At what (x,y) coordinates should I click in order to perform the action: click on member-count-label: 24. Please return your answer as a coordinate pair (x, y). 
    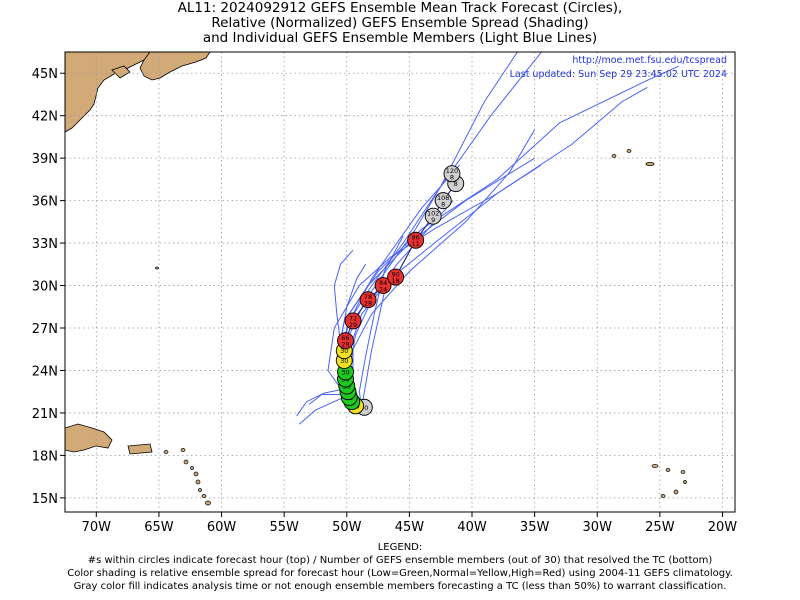
    Looking at the image, I should click on (383, 290).